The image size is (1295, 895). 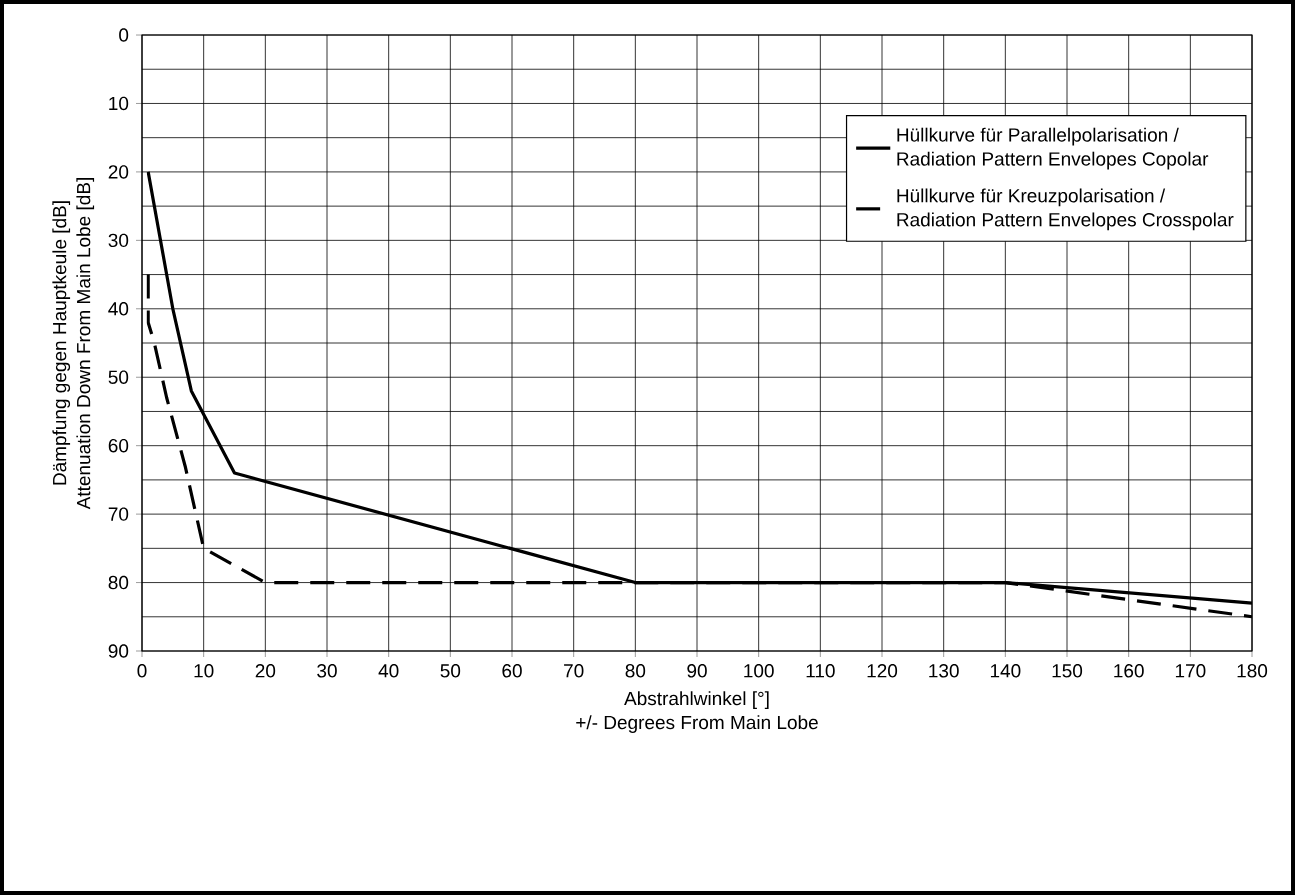 I want to click on x-tick-label: 20, so click(x=265, y=671).